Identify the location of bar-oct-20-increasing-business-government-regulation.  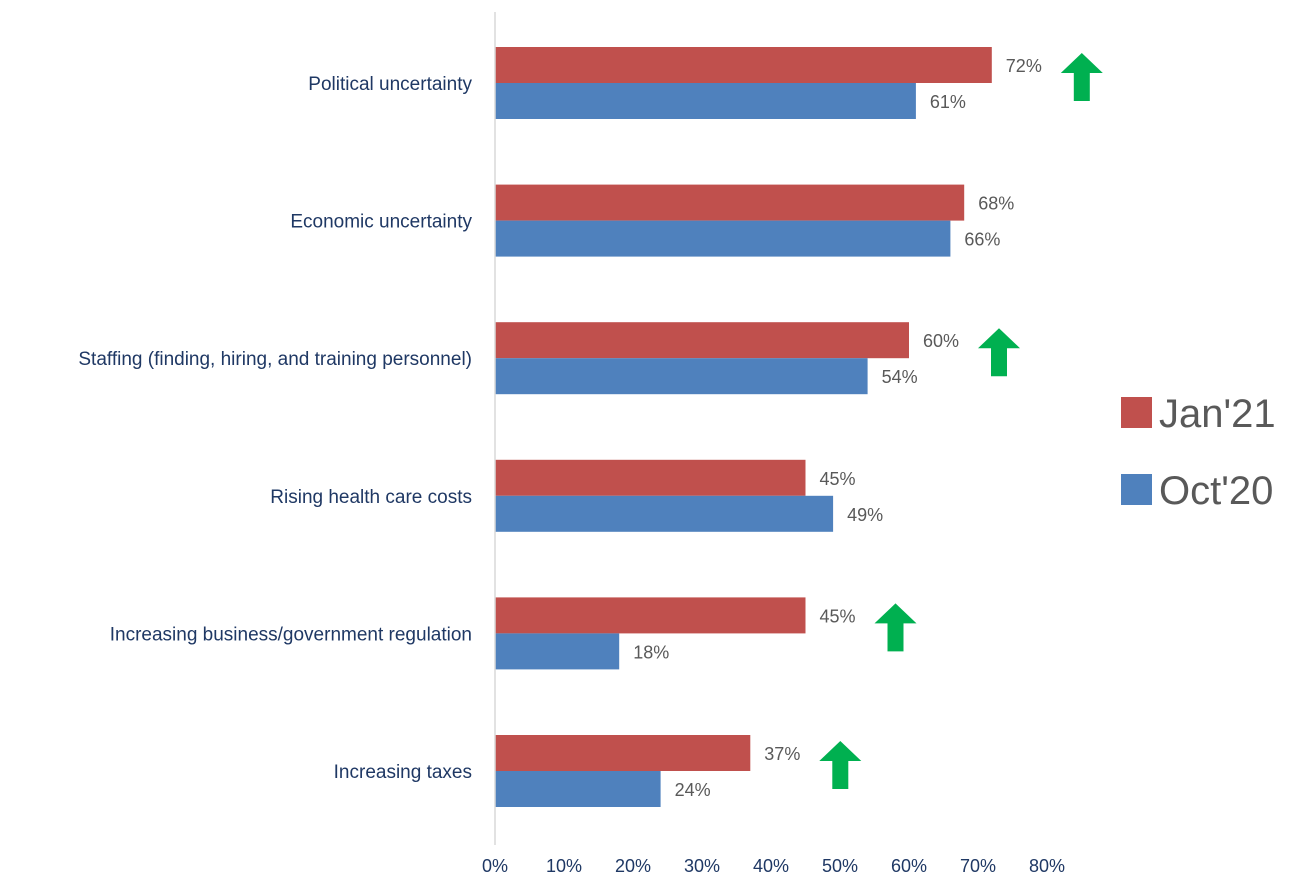
(557, 651).